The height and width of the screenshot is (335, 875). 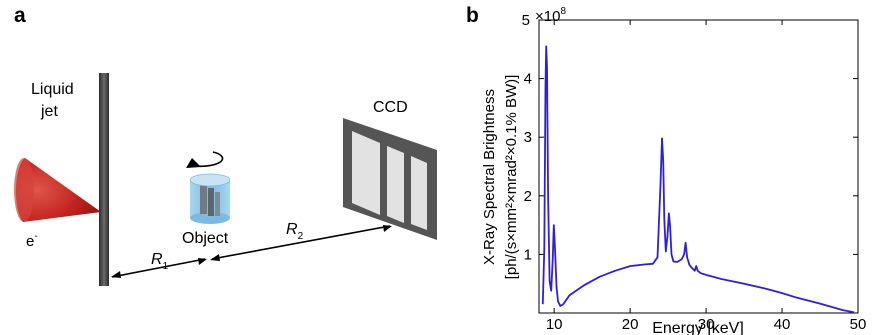 I want to click on r2-distance-line, so click(x=301, y=242).